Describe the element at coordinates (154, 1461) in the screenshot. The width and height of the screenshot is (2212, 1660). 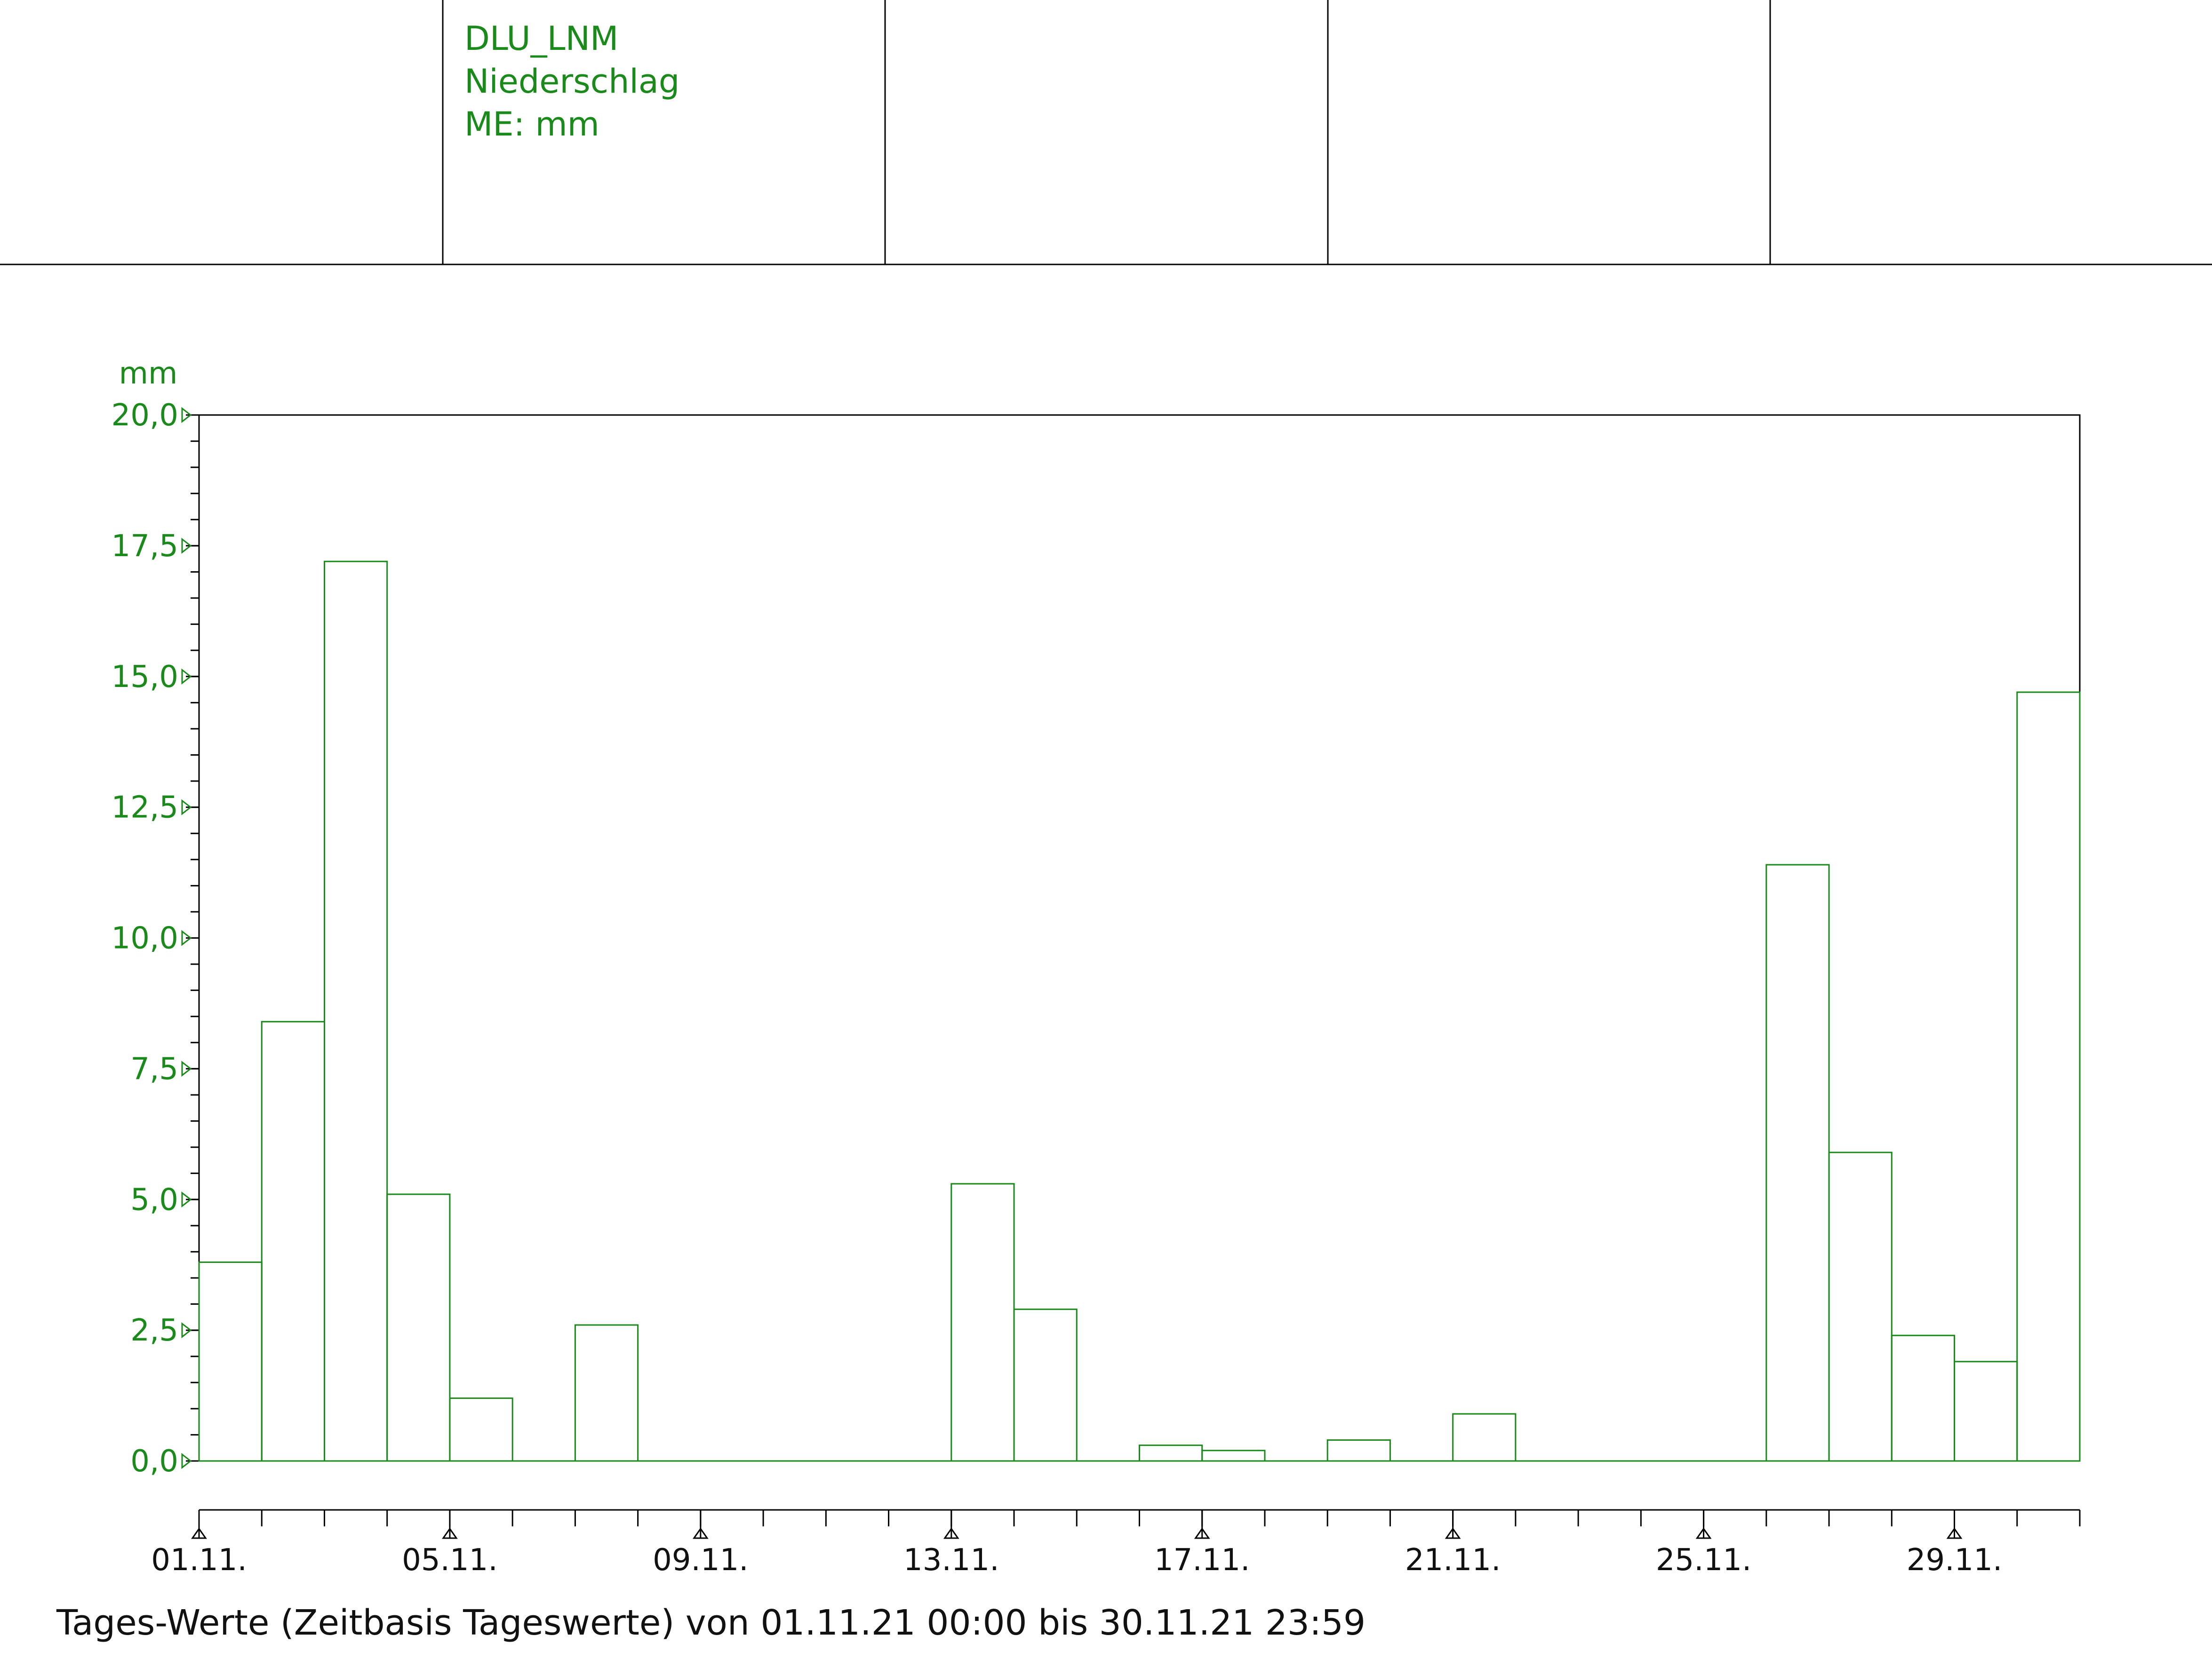
I see `y-tick-label: 0,0` at that location.